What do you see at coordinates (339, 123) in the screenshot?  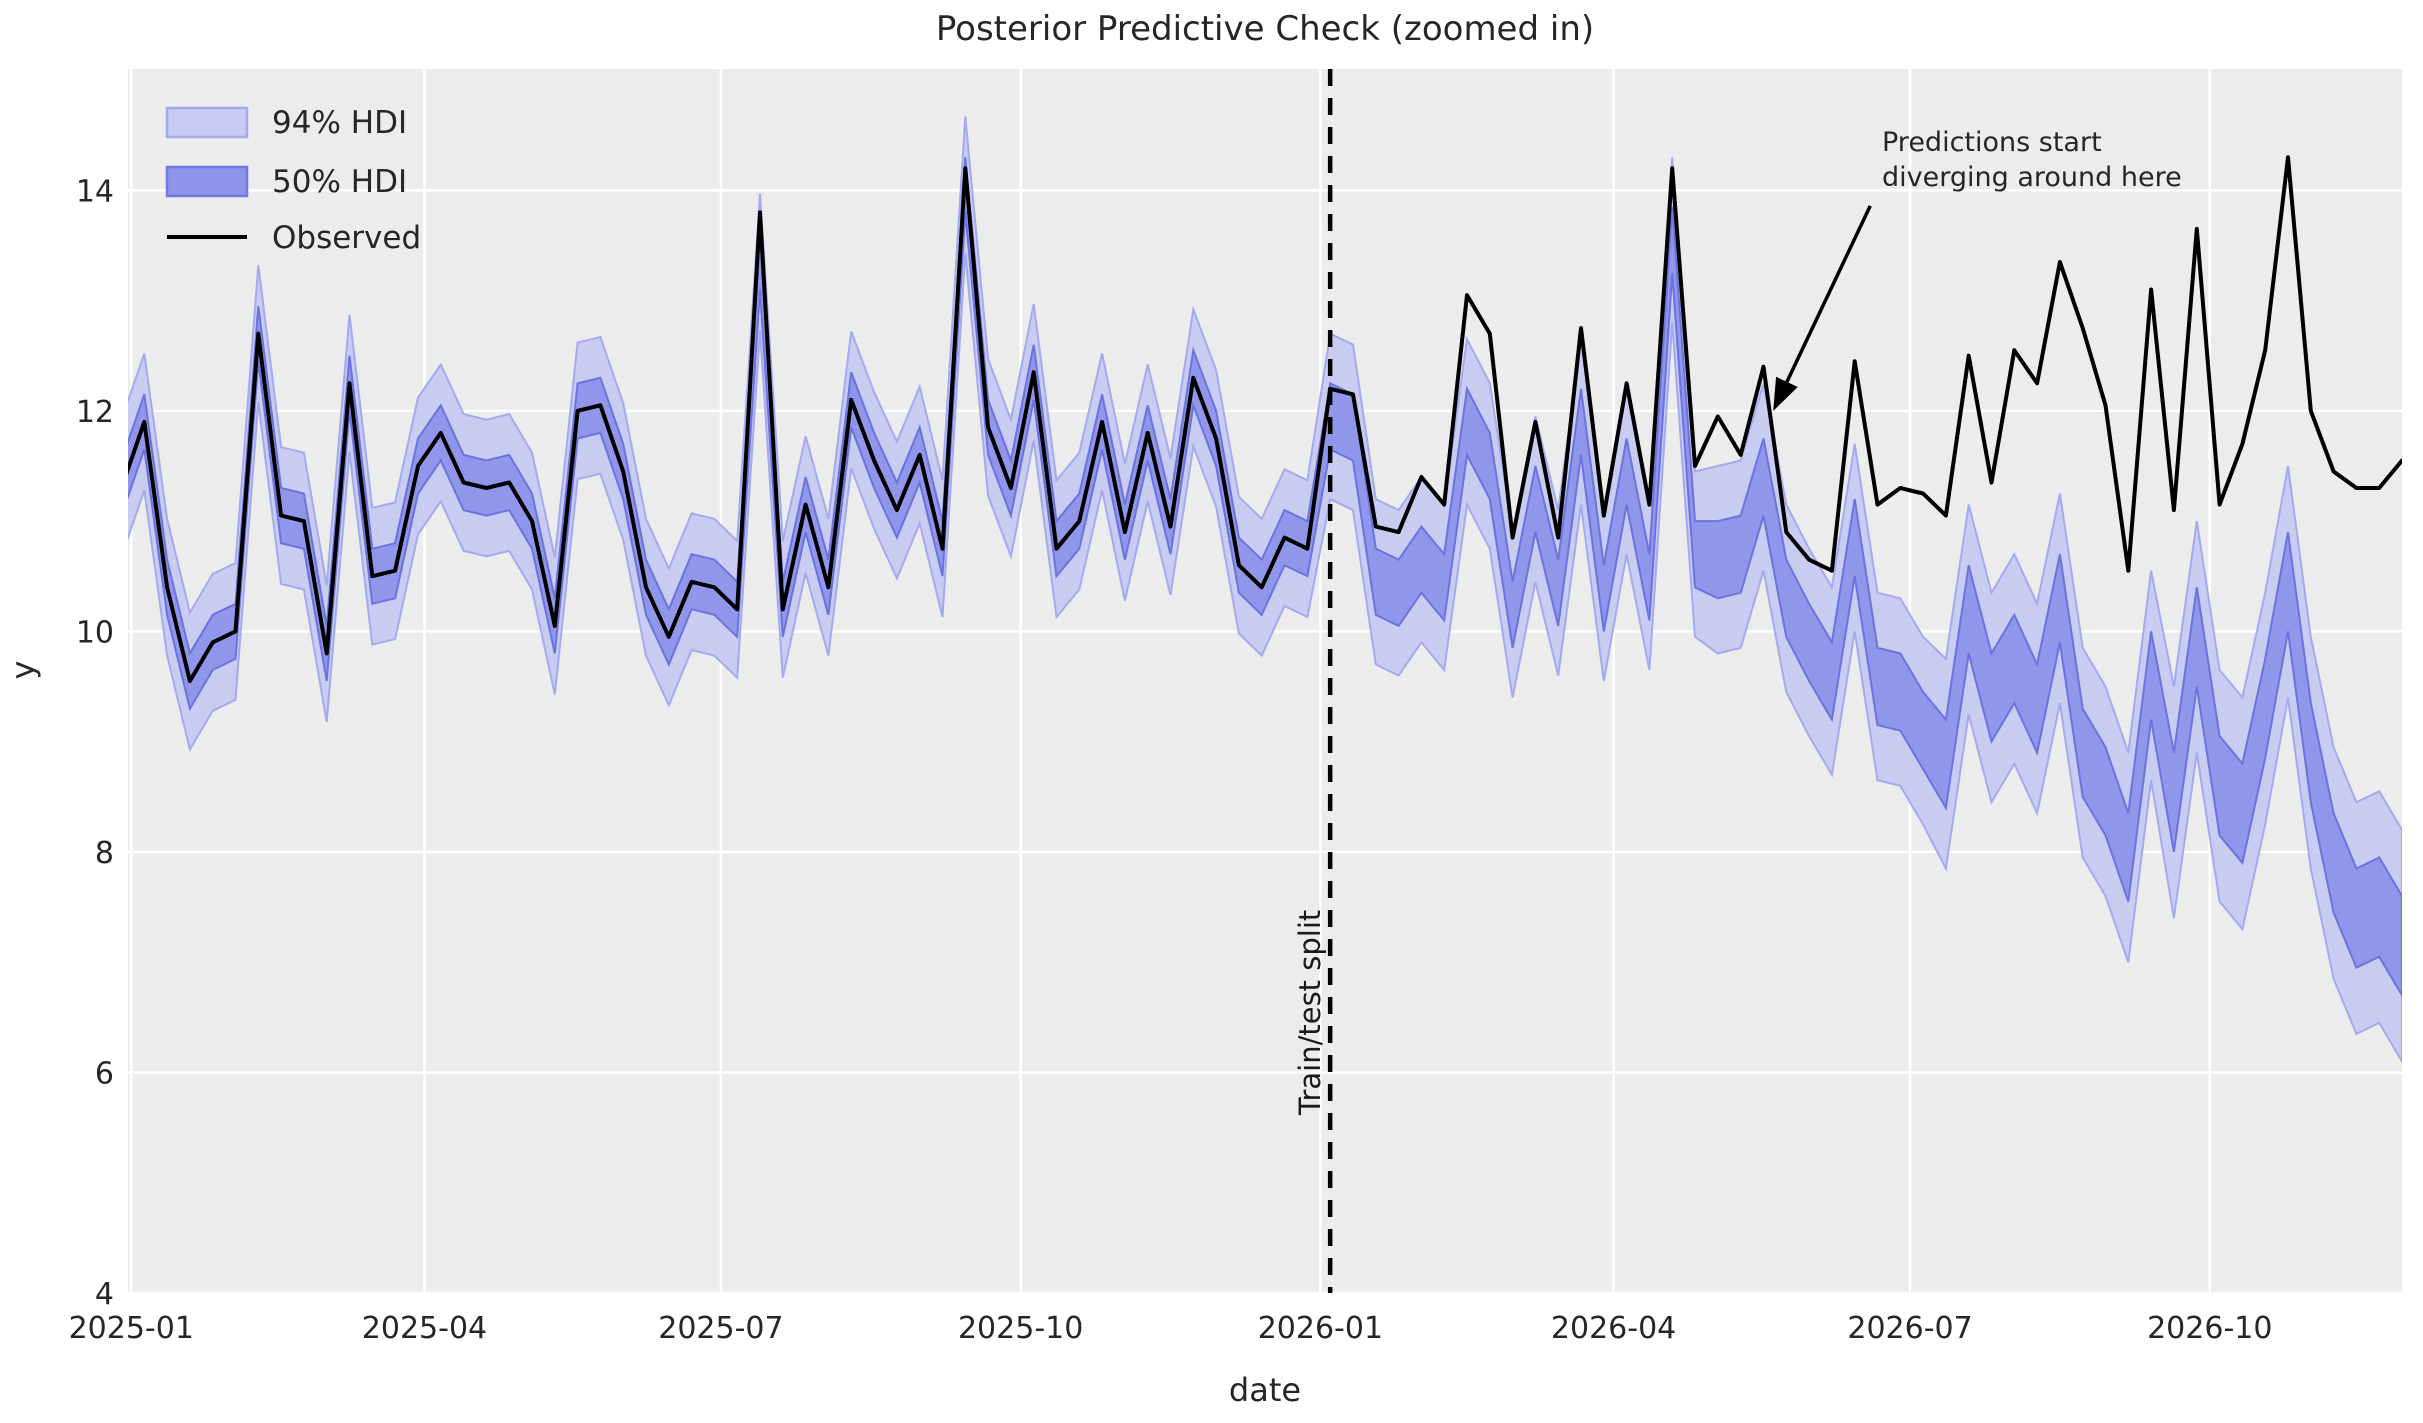 I see `legend-label-94hdi: 94% HDI` at bounding box center [339, 123].